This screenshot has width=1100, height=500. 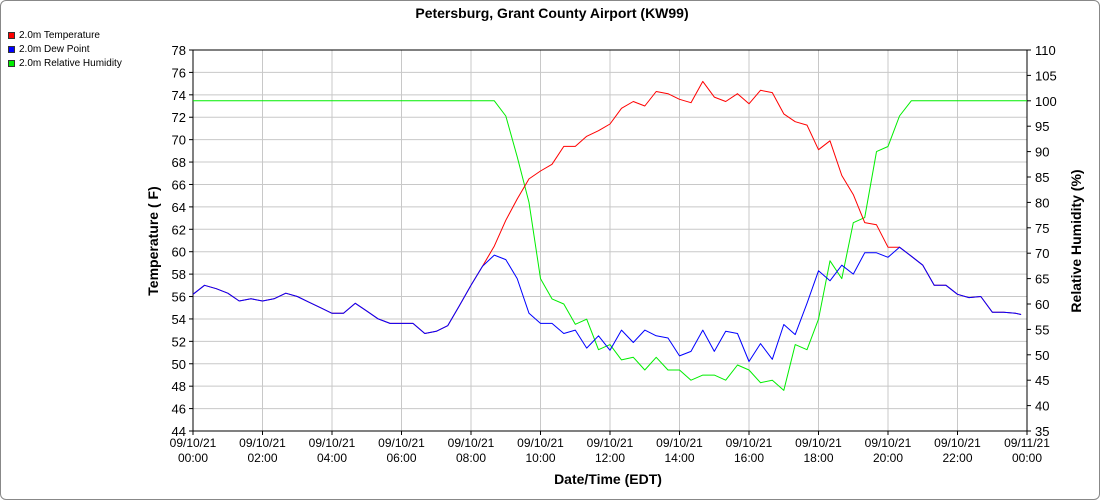 What do you see at coordinates (1042, 202) in the screenshot?
I see `y2-tick-label: 80` at bounding box center [1042, 202].